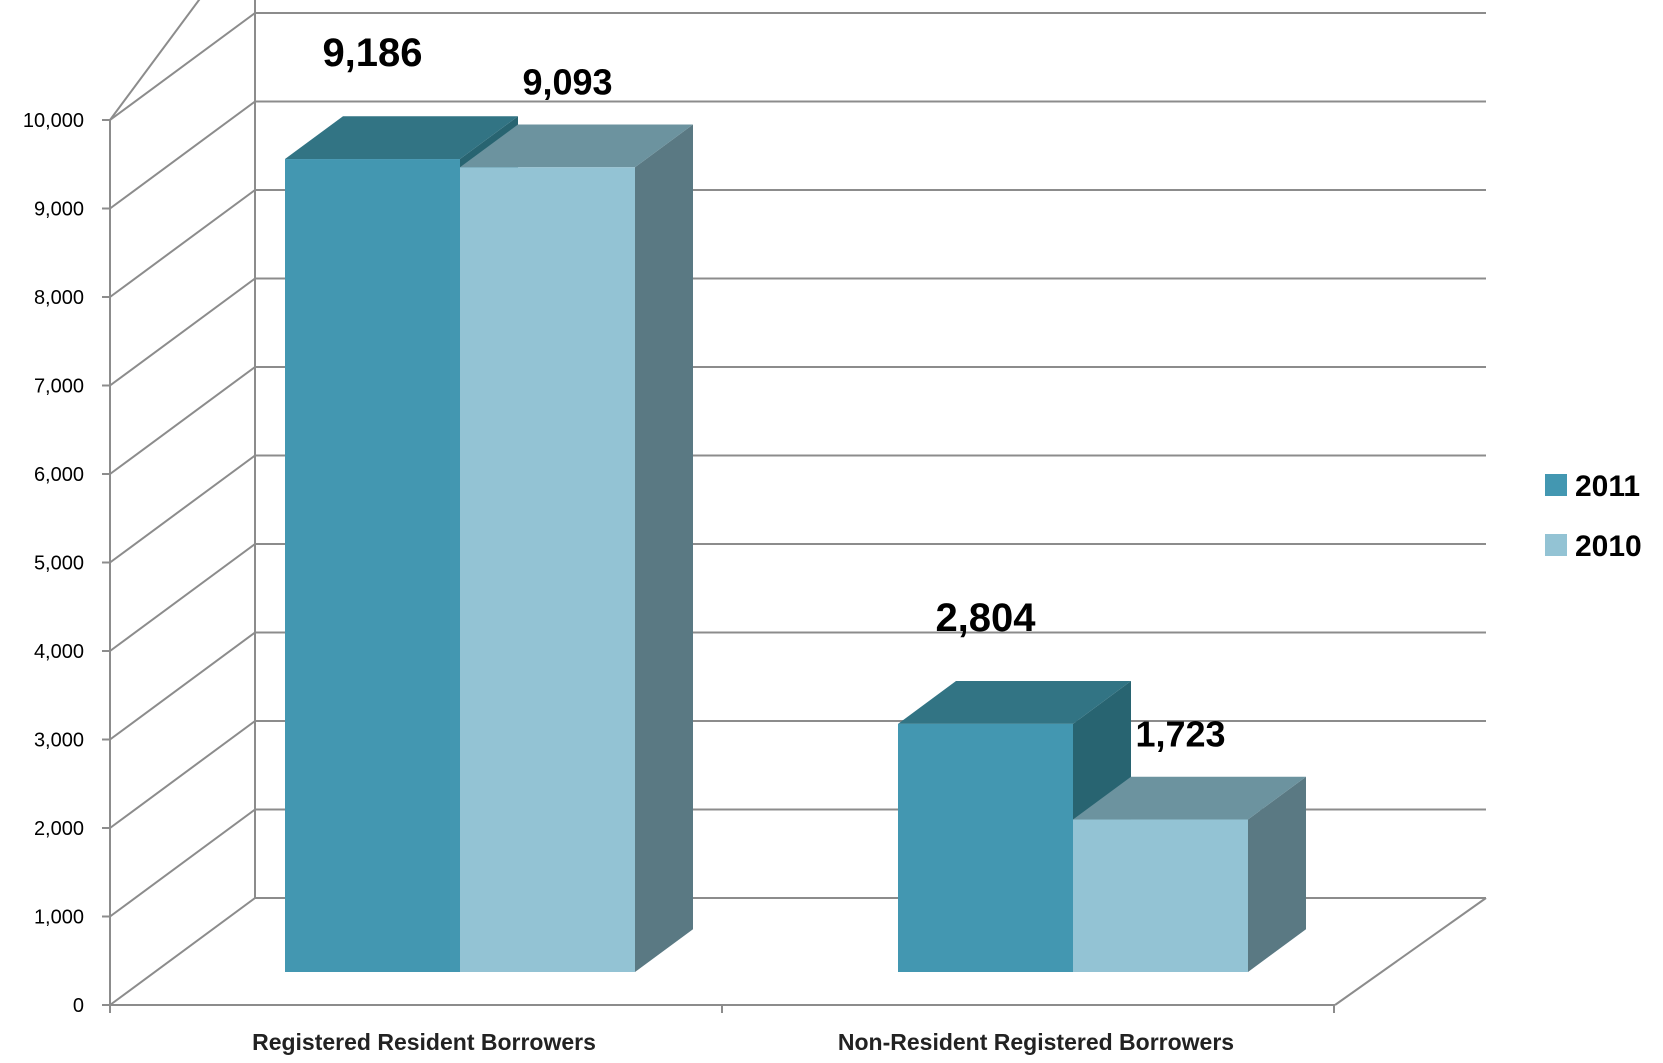 The width and height of the screenshot is (1663, 1063). I want to click on legend-label: 2010, so click(1608, 546).